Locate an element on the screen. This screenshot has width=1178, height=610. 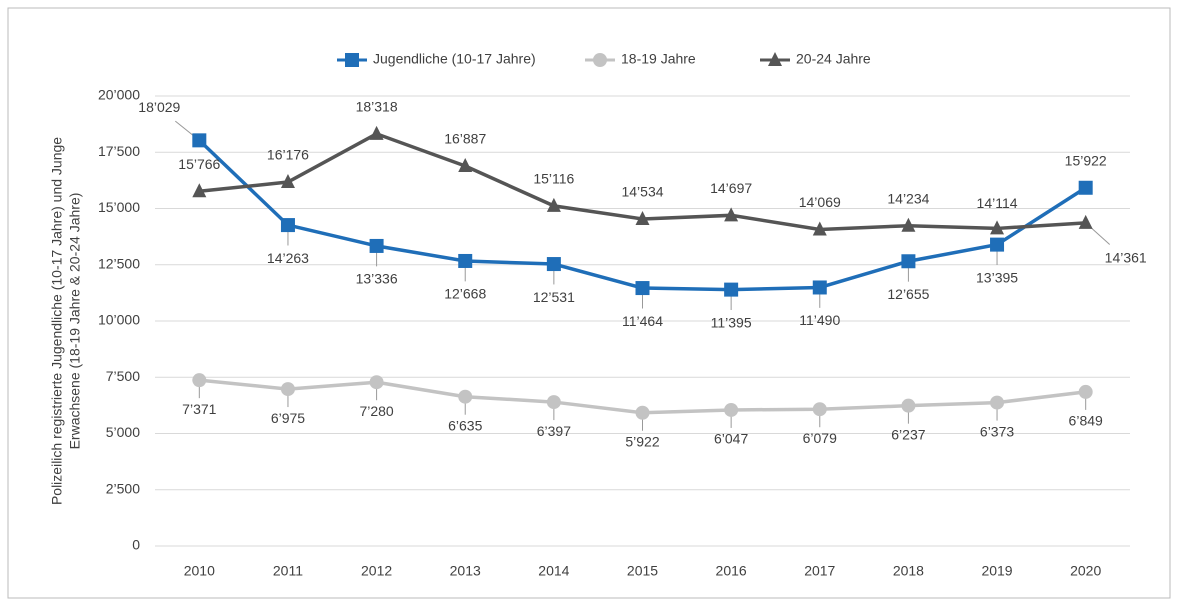
data-label: 16’176 is located at coordinates (288, 155).